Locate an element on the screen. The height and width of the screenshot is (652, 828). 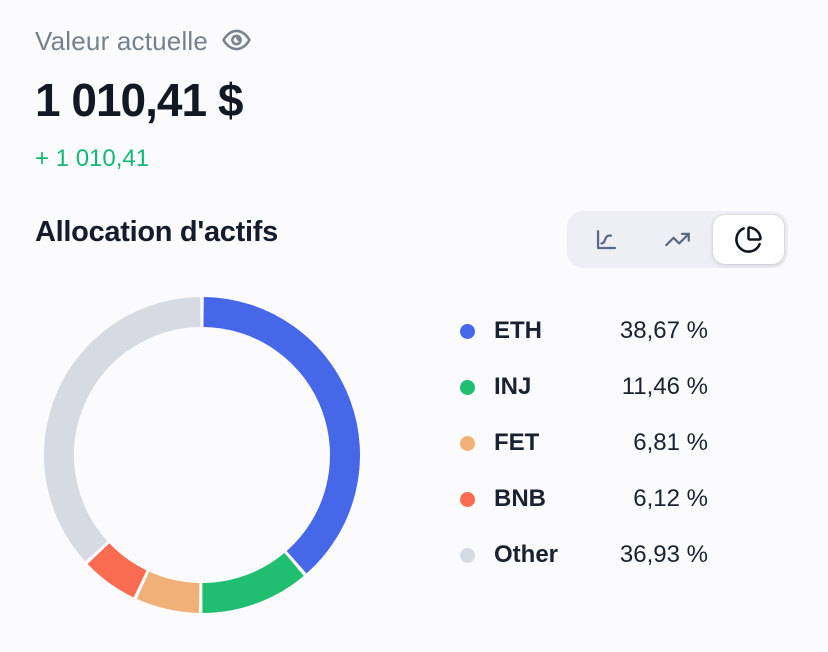
portfolio-value: 1 010,41 $ is located at coordinates (139, 100).